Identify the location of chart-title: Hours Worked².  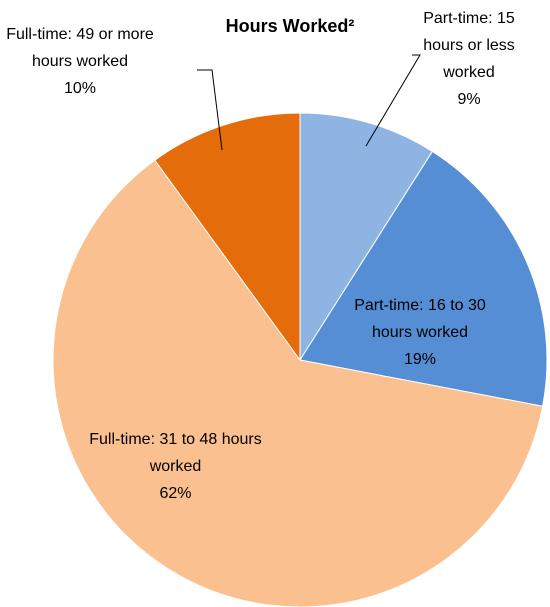
(290, 26).